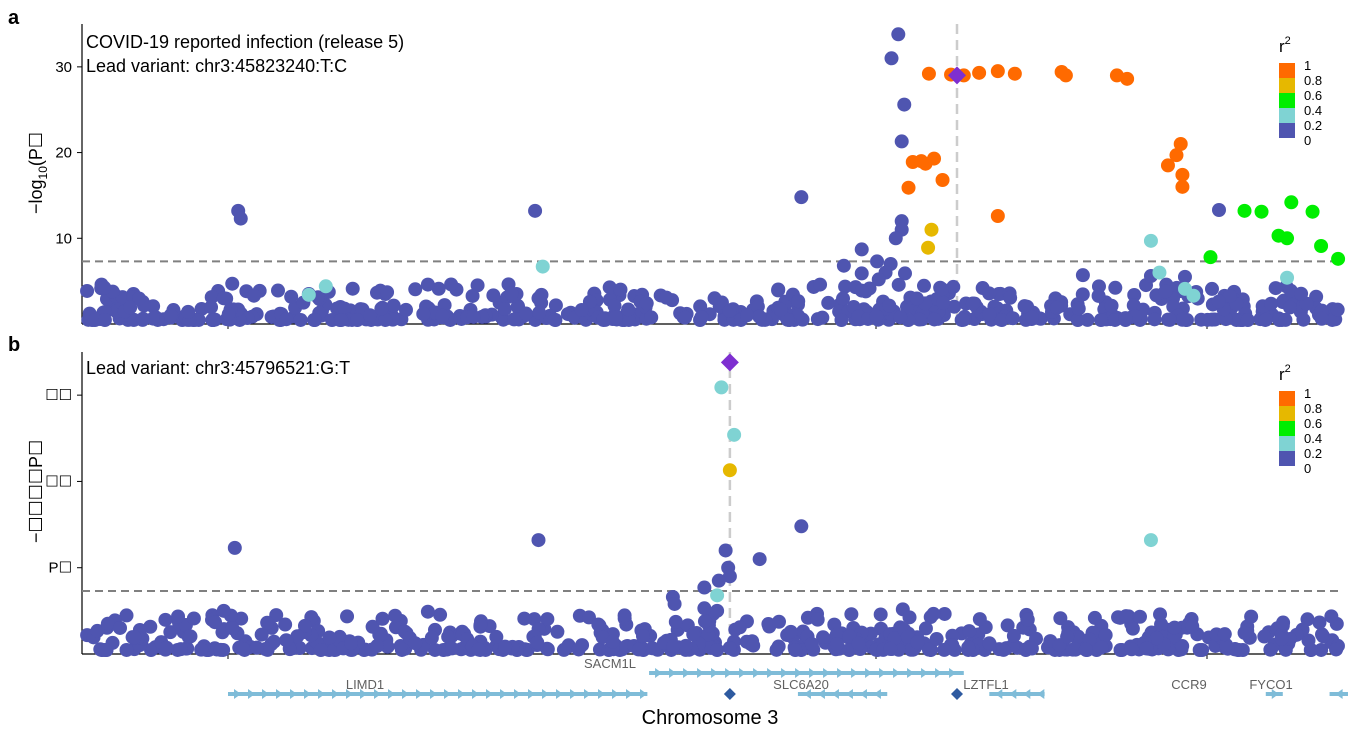 The height and width of the screenshot is (731, 1348). I want to click on panel-title: COVID-19 reported infection (release 5), so click(245, 42).